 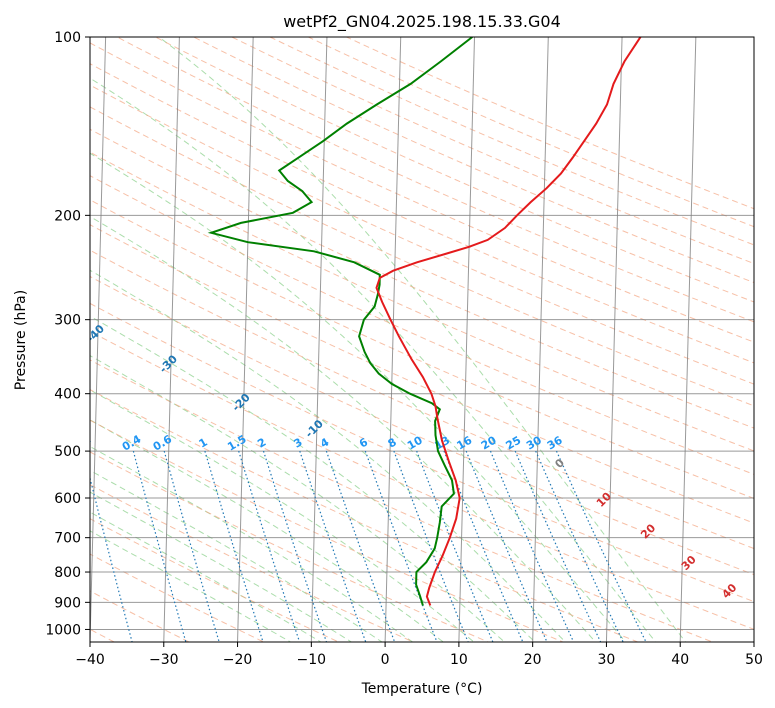 What do you see at coordinates (238, 660) in the screenshot?
I see `x-tick-label: −20` at bounding box center [238, 660].